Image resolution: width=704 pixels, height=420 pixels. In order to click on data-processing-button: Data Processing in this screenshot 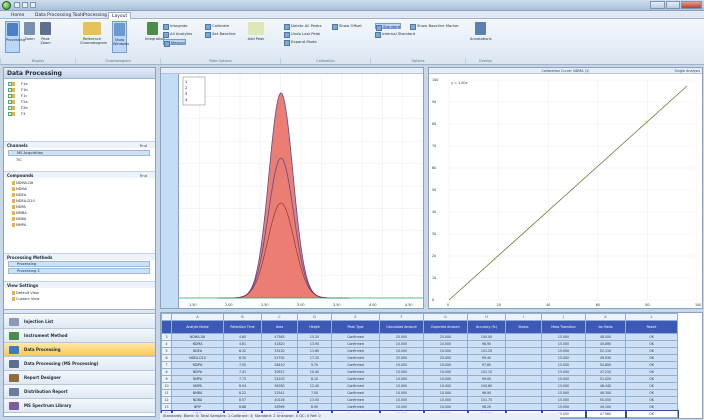, I will do `click(79, 350)`.